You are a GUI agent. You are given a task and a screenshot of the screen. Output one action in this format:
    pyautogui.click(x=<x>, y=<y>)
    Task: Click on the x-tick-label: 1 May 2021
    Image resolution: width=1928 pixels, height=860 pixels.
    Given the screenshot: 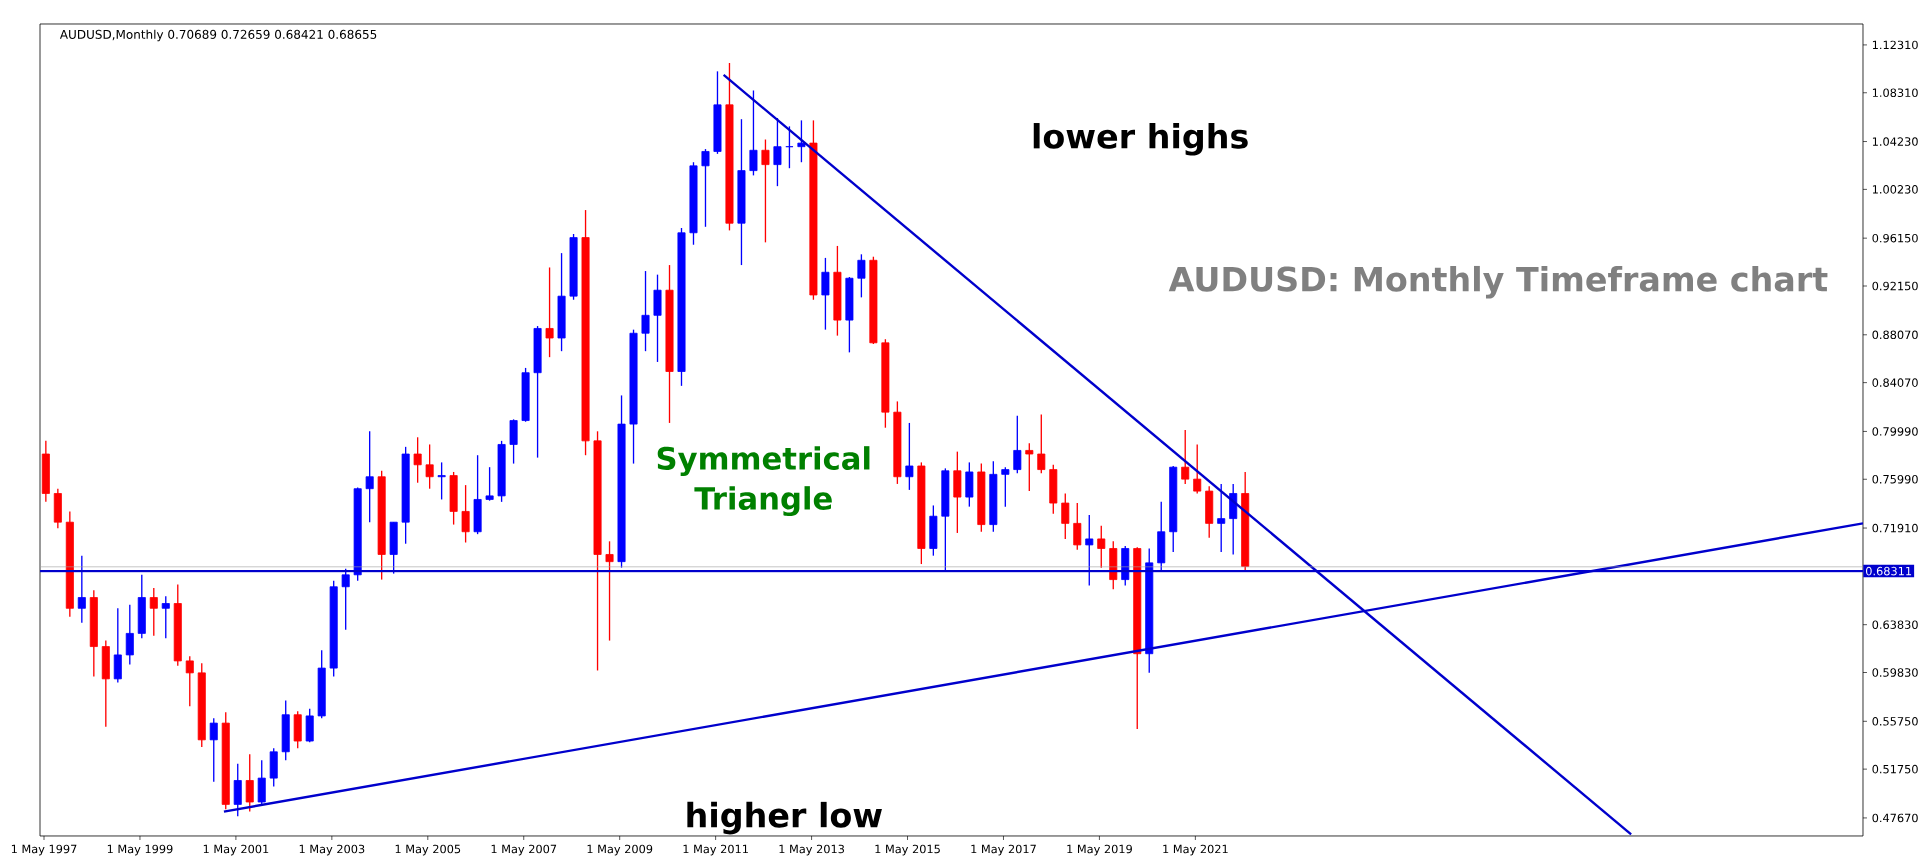 What is the action you would take?
    pyautogui.click(x=1195, y=850)
    